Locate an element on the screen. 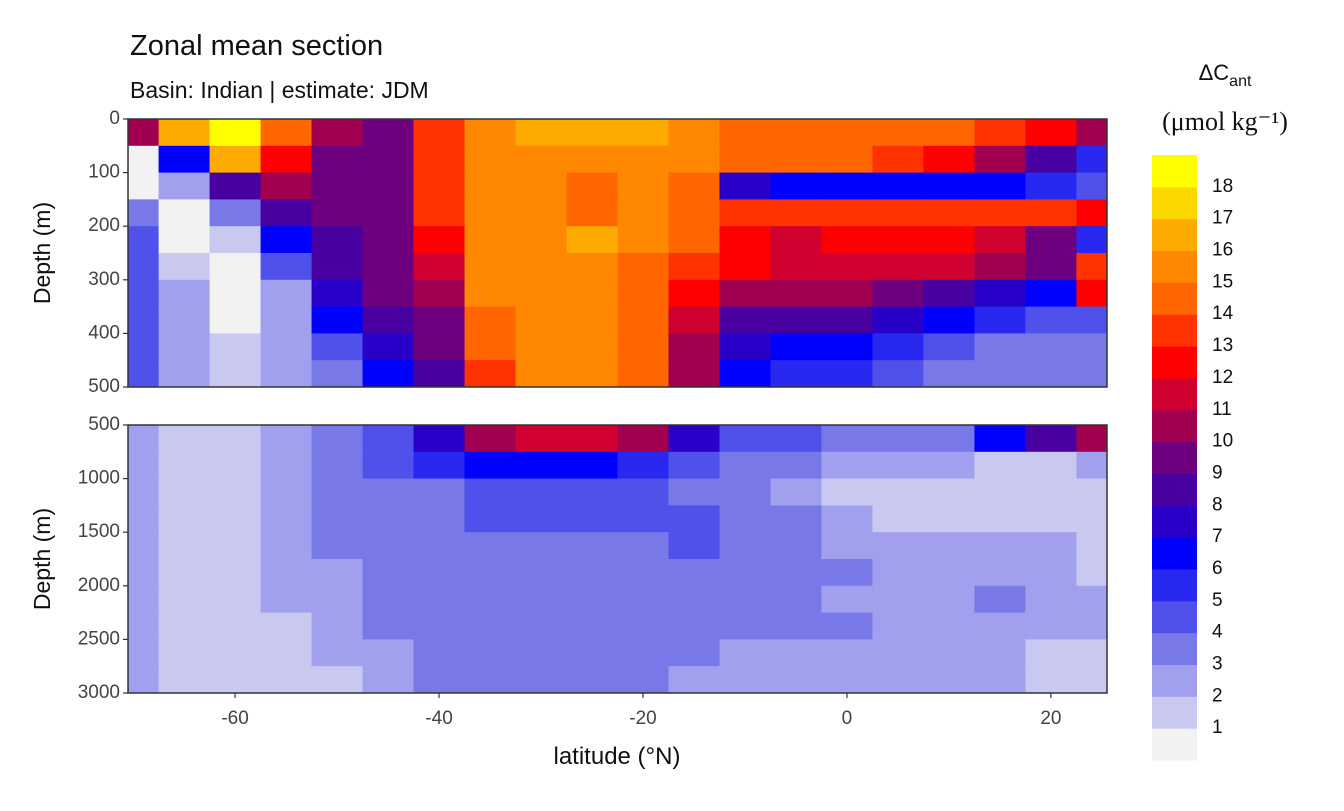 This screenshot has height=811, width=1344. colorbar-label: 8 is located at coordinates (1217, 504).